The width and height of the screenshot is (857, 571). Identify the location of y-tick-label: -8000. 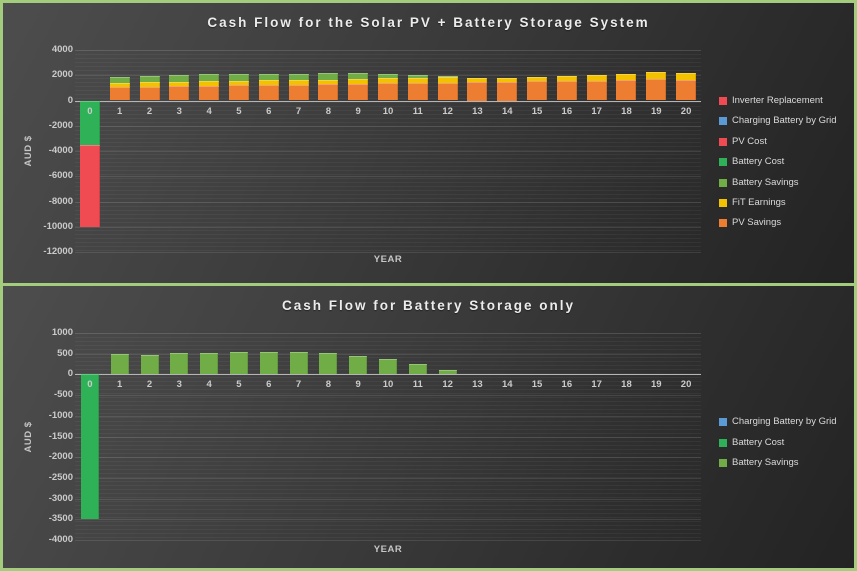
(60, 201).